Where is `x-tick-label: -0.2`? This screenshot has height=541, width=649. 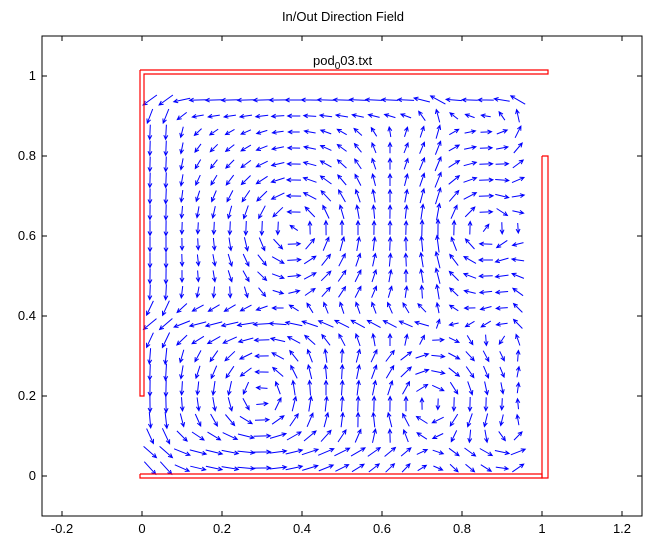 x-tick-label: -0.2 is located at coordinates (62, 528).